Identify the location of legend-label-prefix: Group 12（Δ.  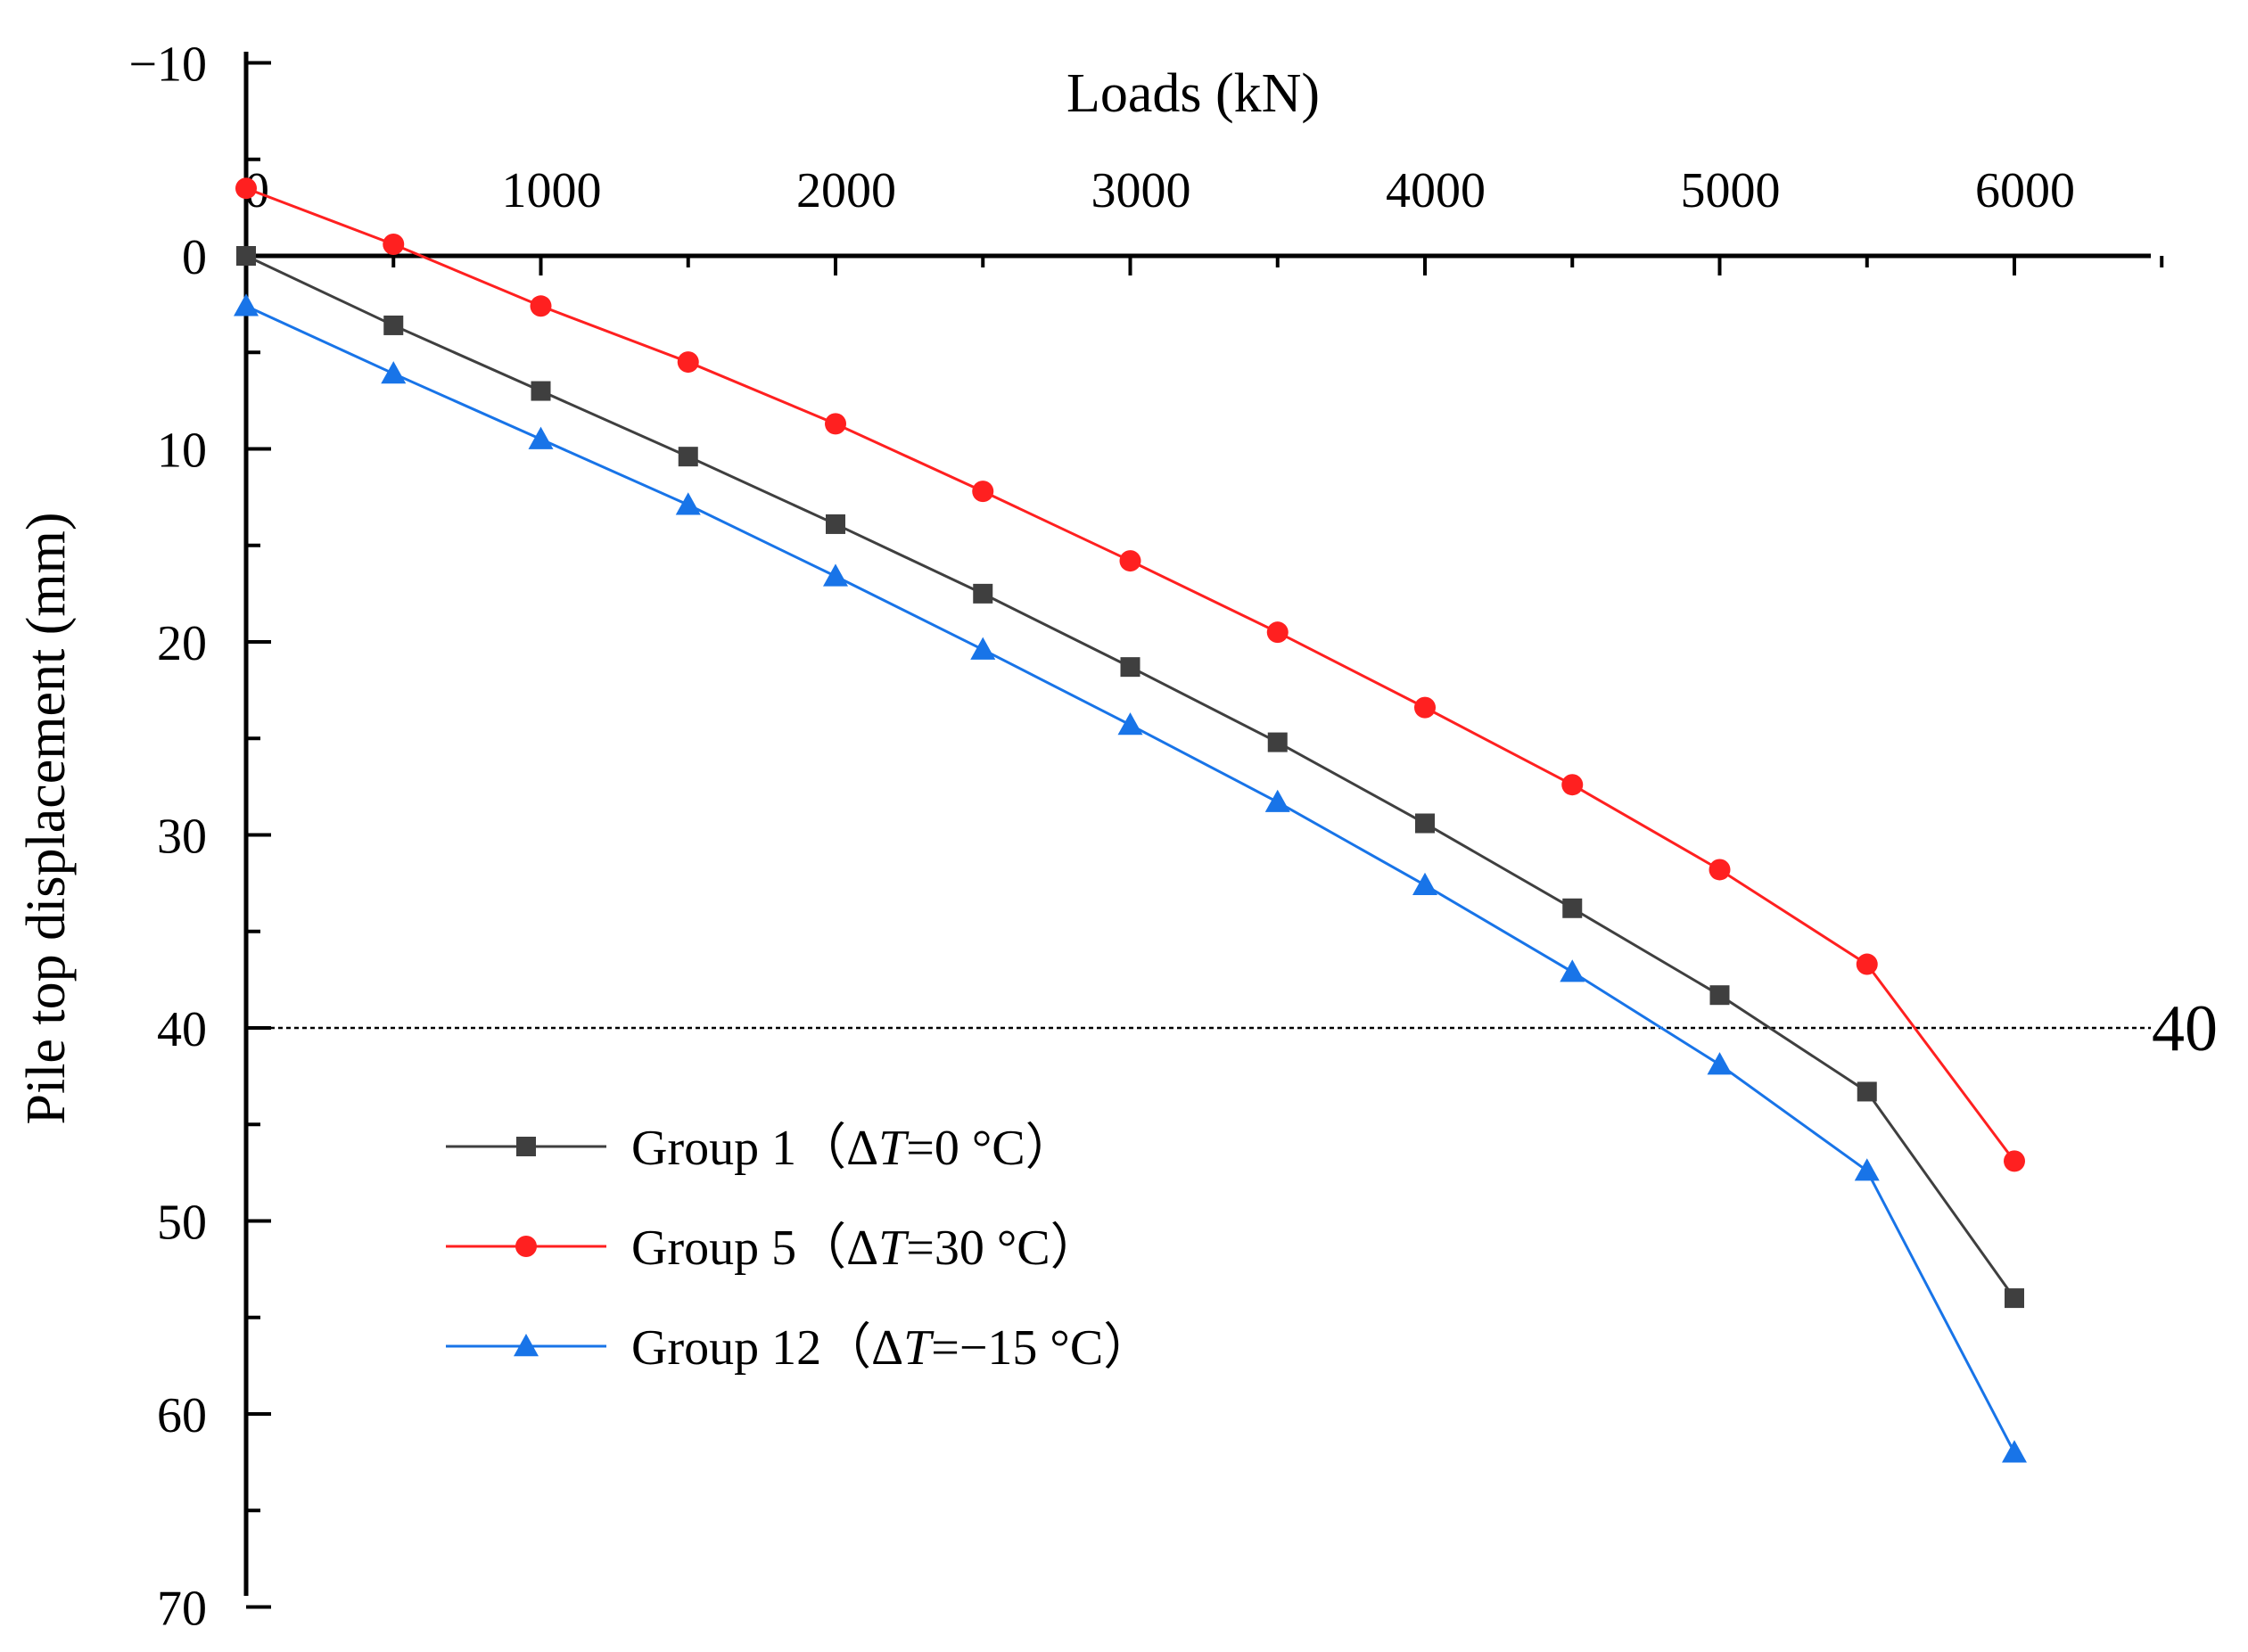
(767, 1348).